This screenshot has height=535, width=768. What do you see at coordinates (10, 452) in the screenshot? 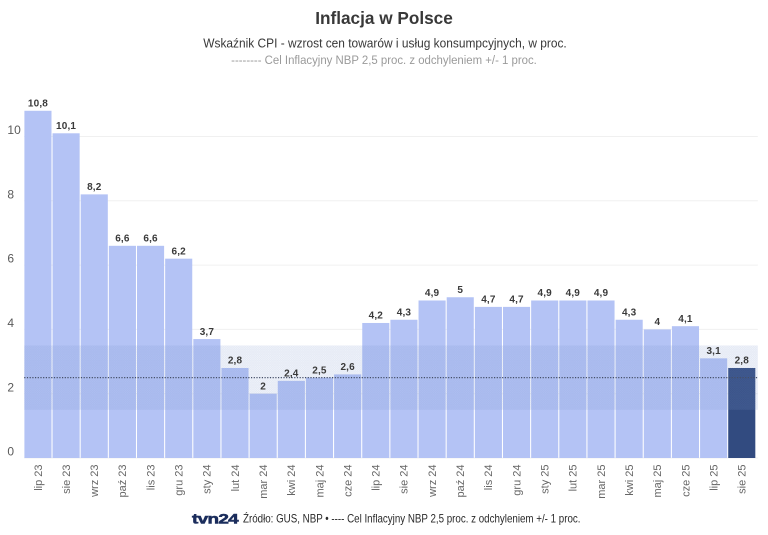
I see `svg-text: 0` at bounding box center [10, 452].